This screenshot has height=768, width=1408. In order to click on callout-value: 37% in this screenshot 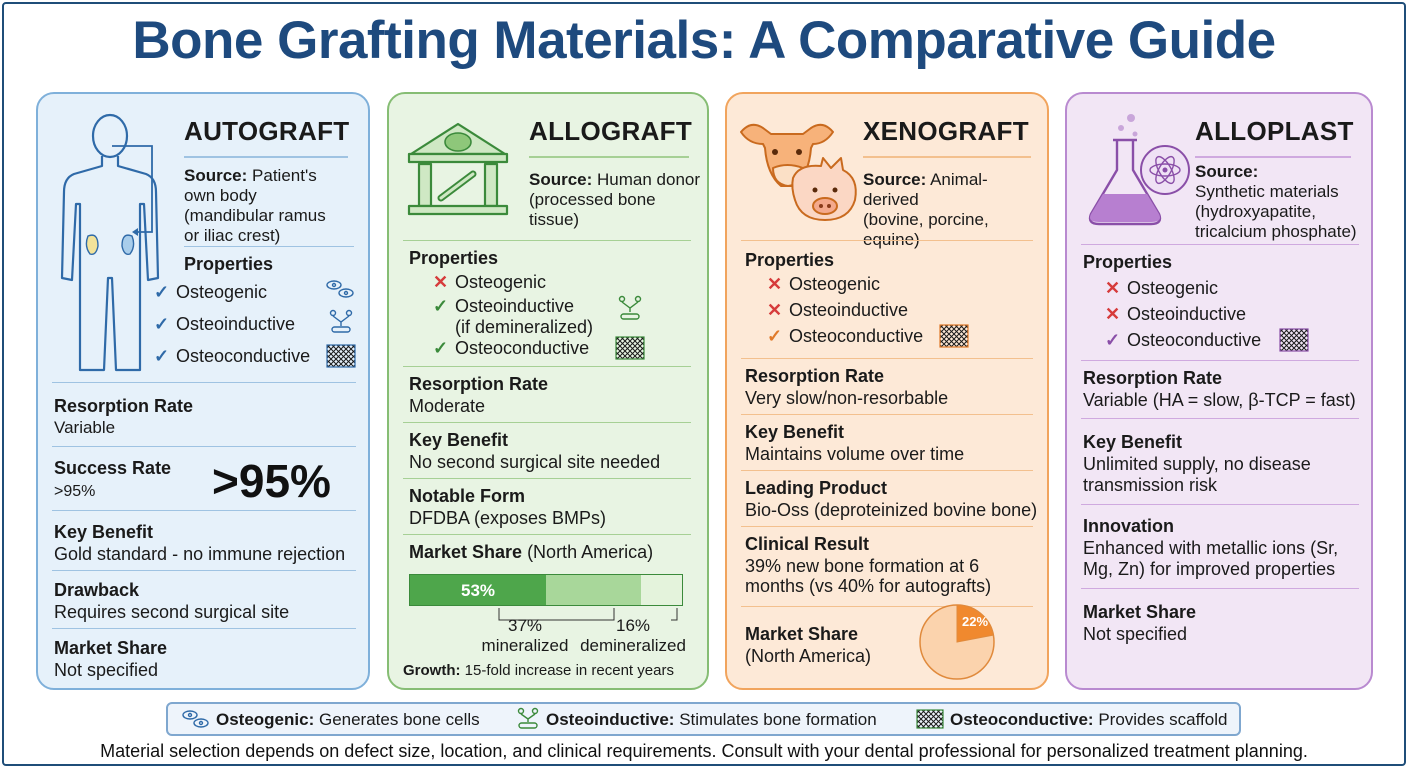, I will do `click(525, 625)`.